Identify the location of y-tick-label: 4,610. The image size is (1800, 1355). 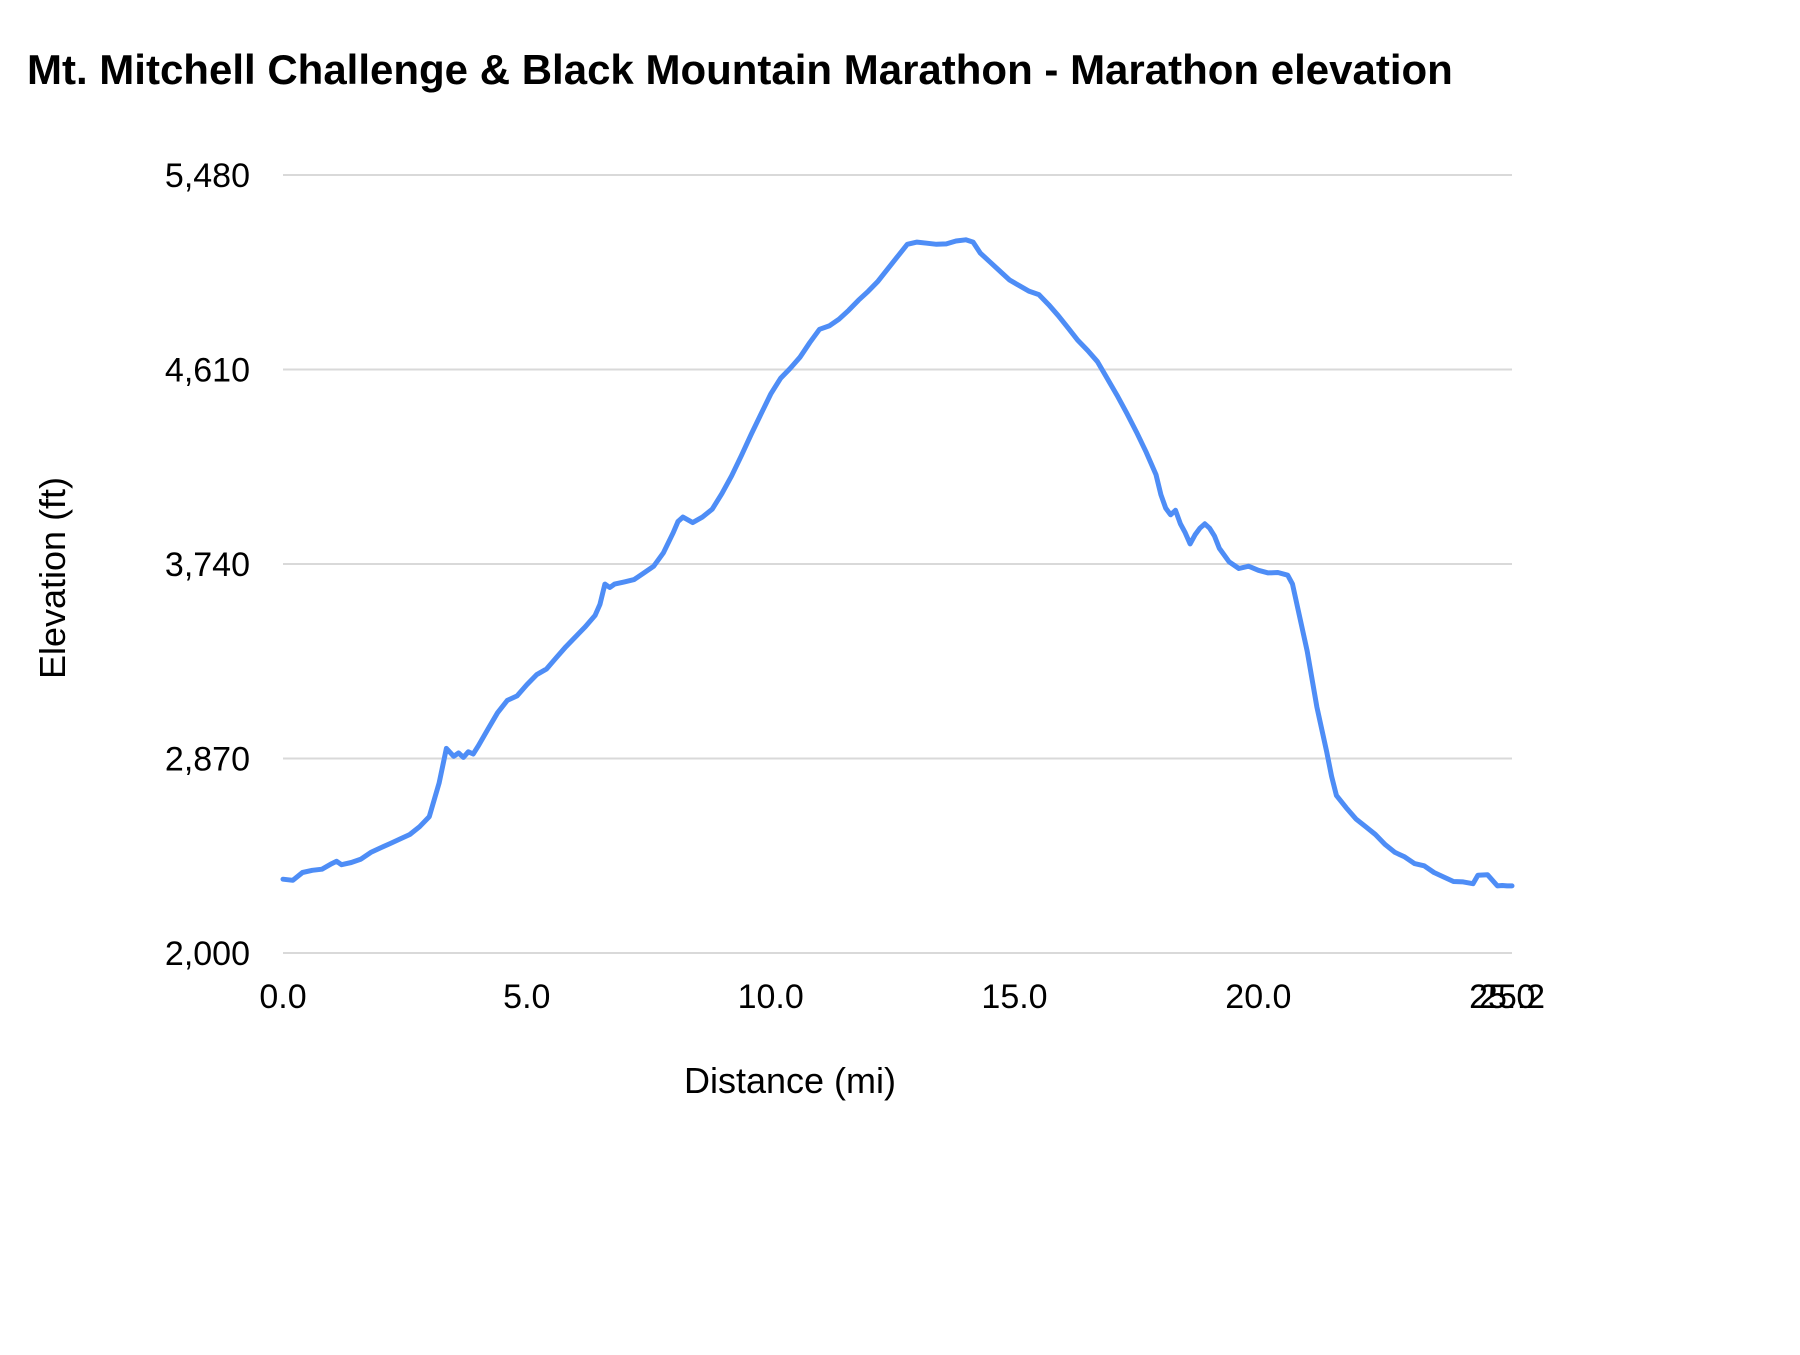
(207, 371).